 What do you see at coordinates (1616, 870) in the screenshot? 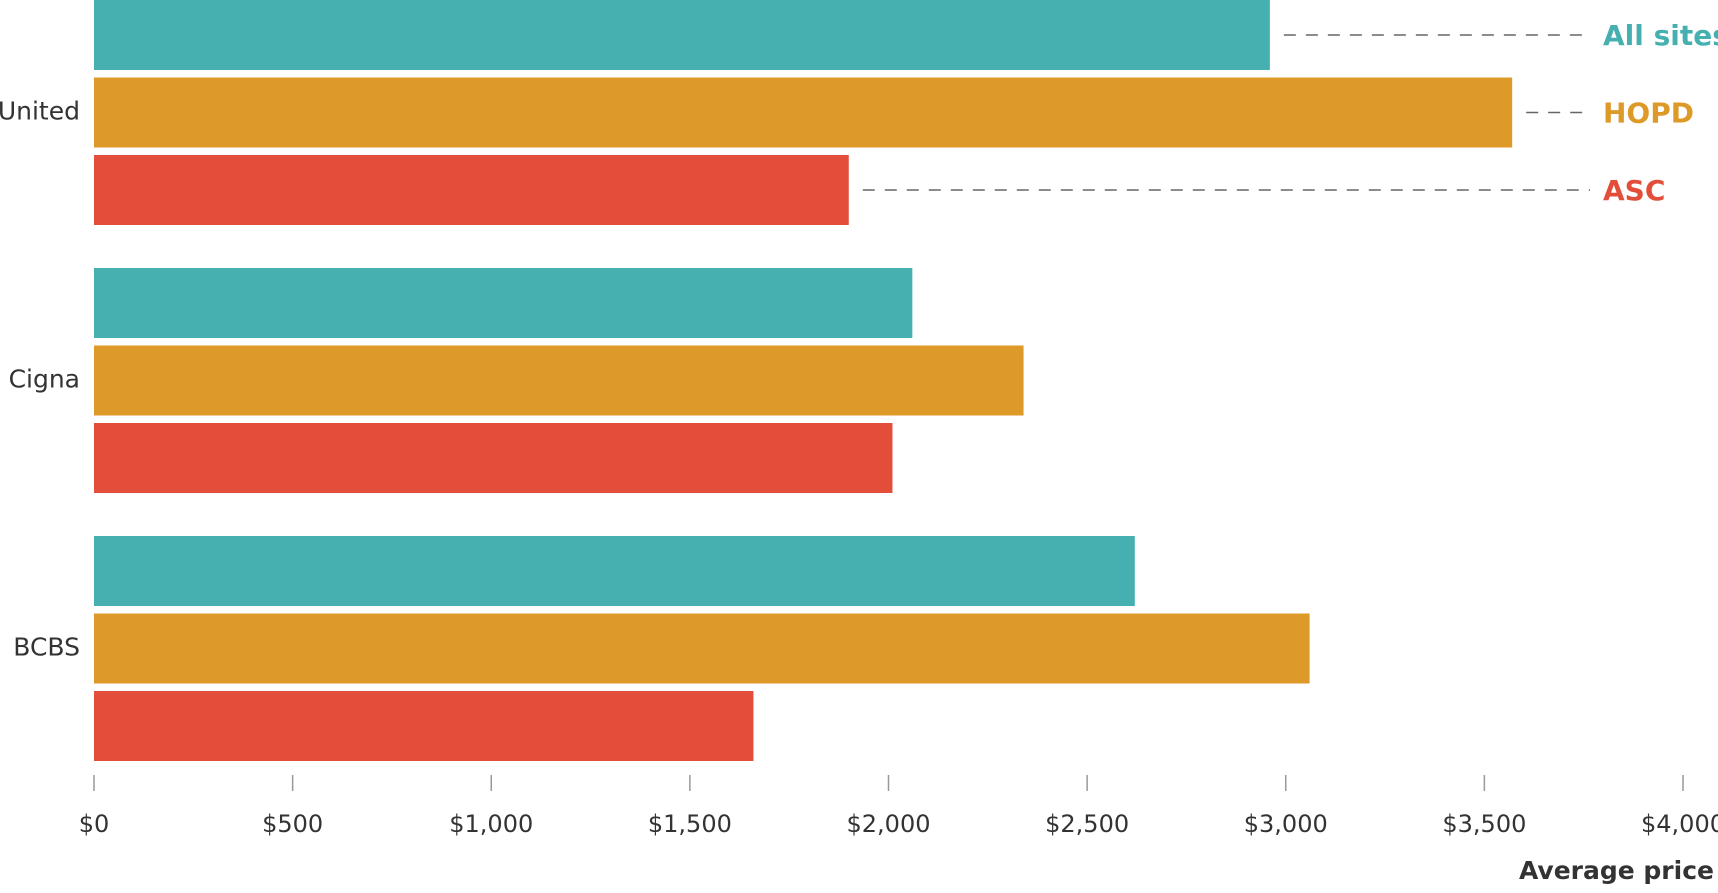
I see `x-axis-label: Average price` at bounding box center [1616, 870].